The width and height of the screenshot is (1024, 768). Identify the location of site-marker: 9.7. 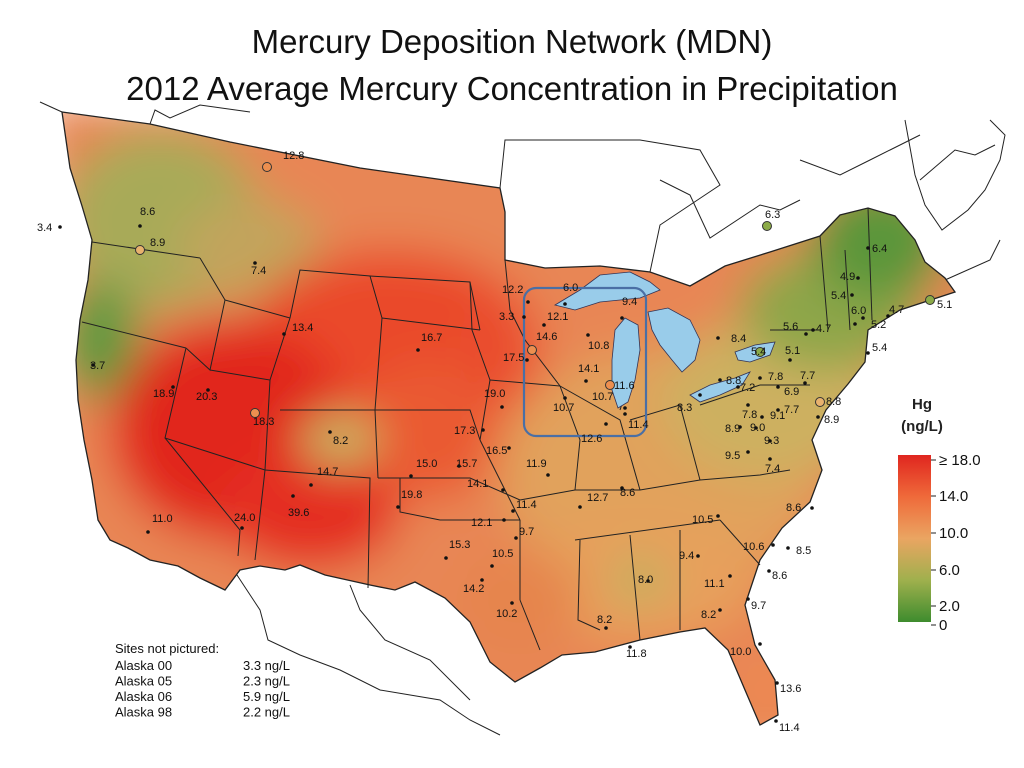
(524, 533).